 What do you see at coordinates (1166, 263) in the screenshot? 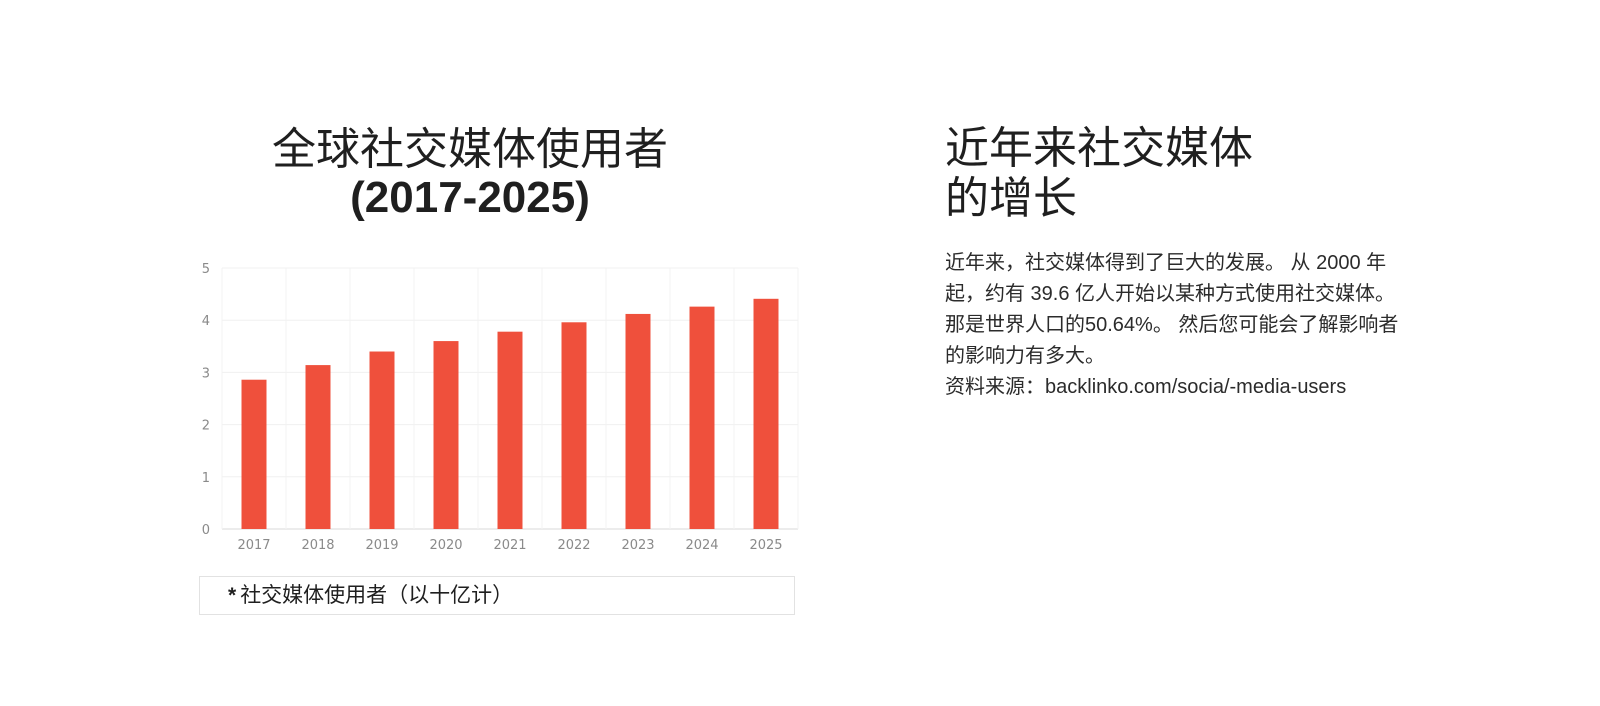
I see `body-line-1: 近年来，社交媒体得到了巨大的发展。 从 2000 年` at bounding box center [1166, 263].